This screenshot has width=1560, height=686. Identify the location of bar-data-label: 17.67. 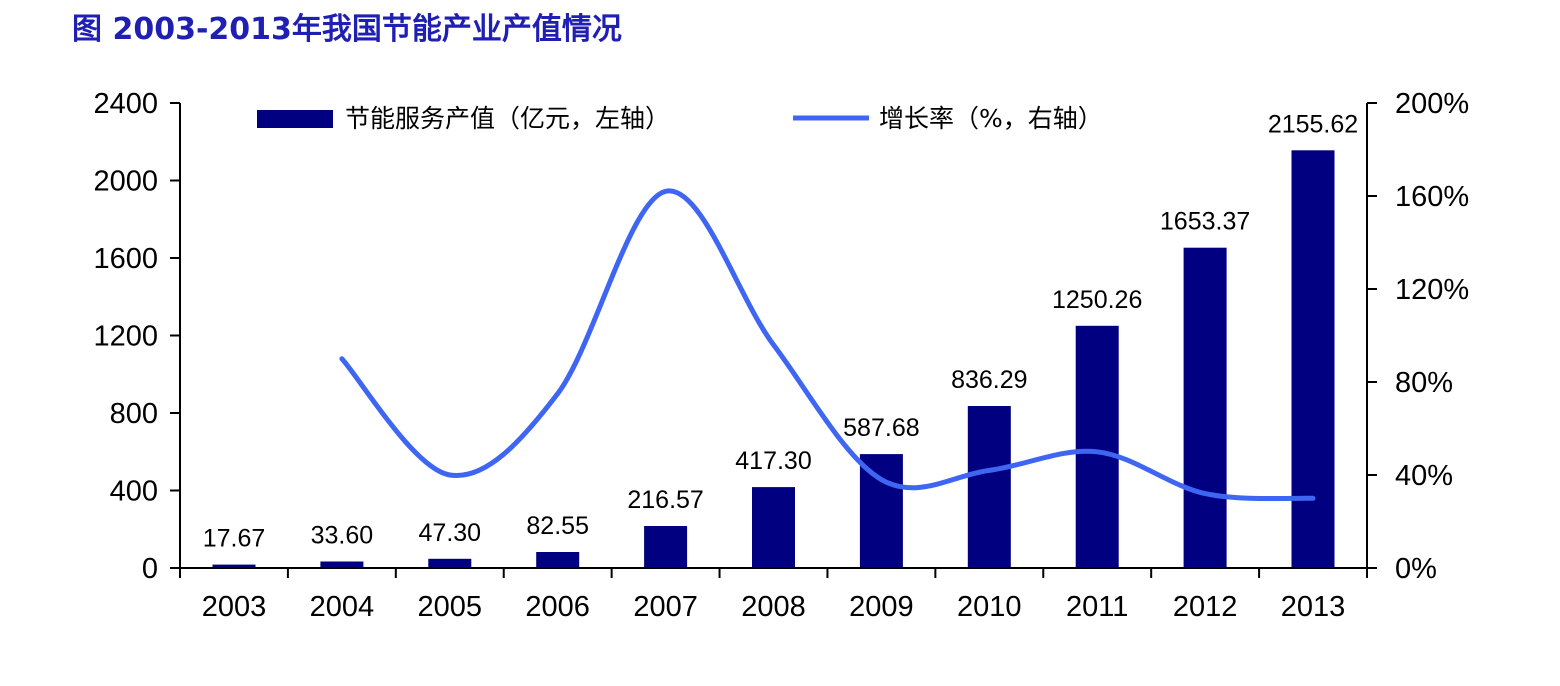
(234, 539).